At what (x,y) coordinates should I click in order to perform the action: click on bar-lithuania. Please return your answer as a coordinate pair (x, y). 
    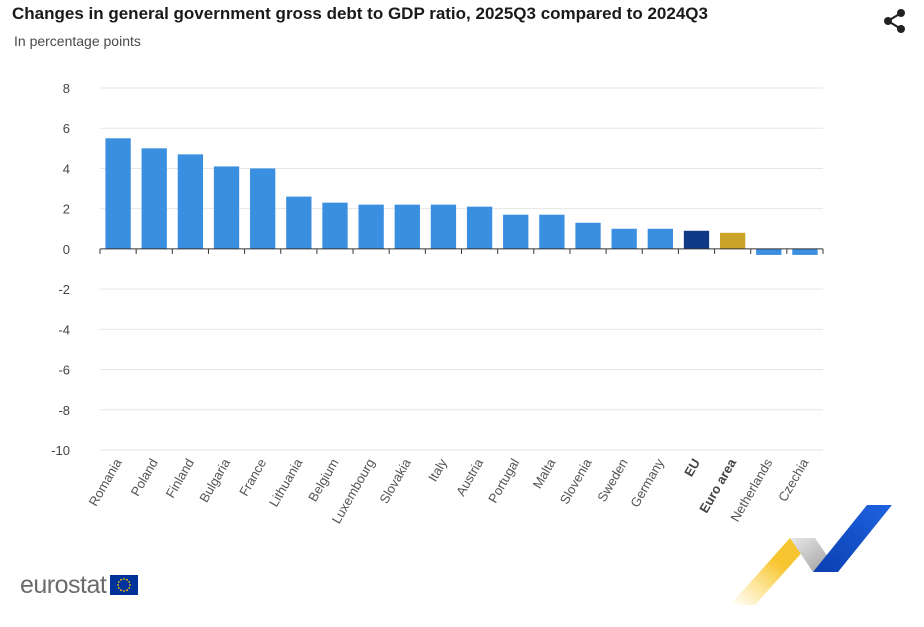
    Looking at the image, I should click on (299, 222).